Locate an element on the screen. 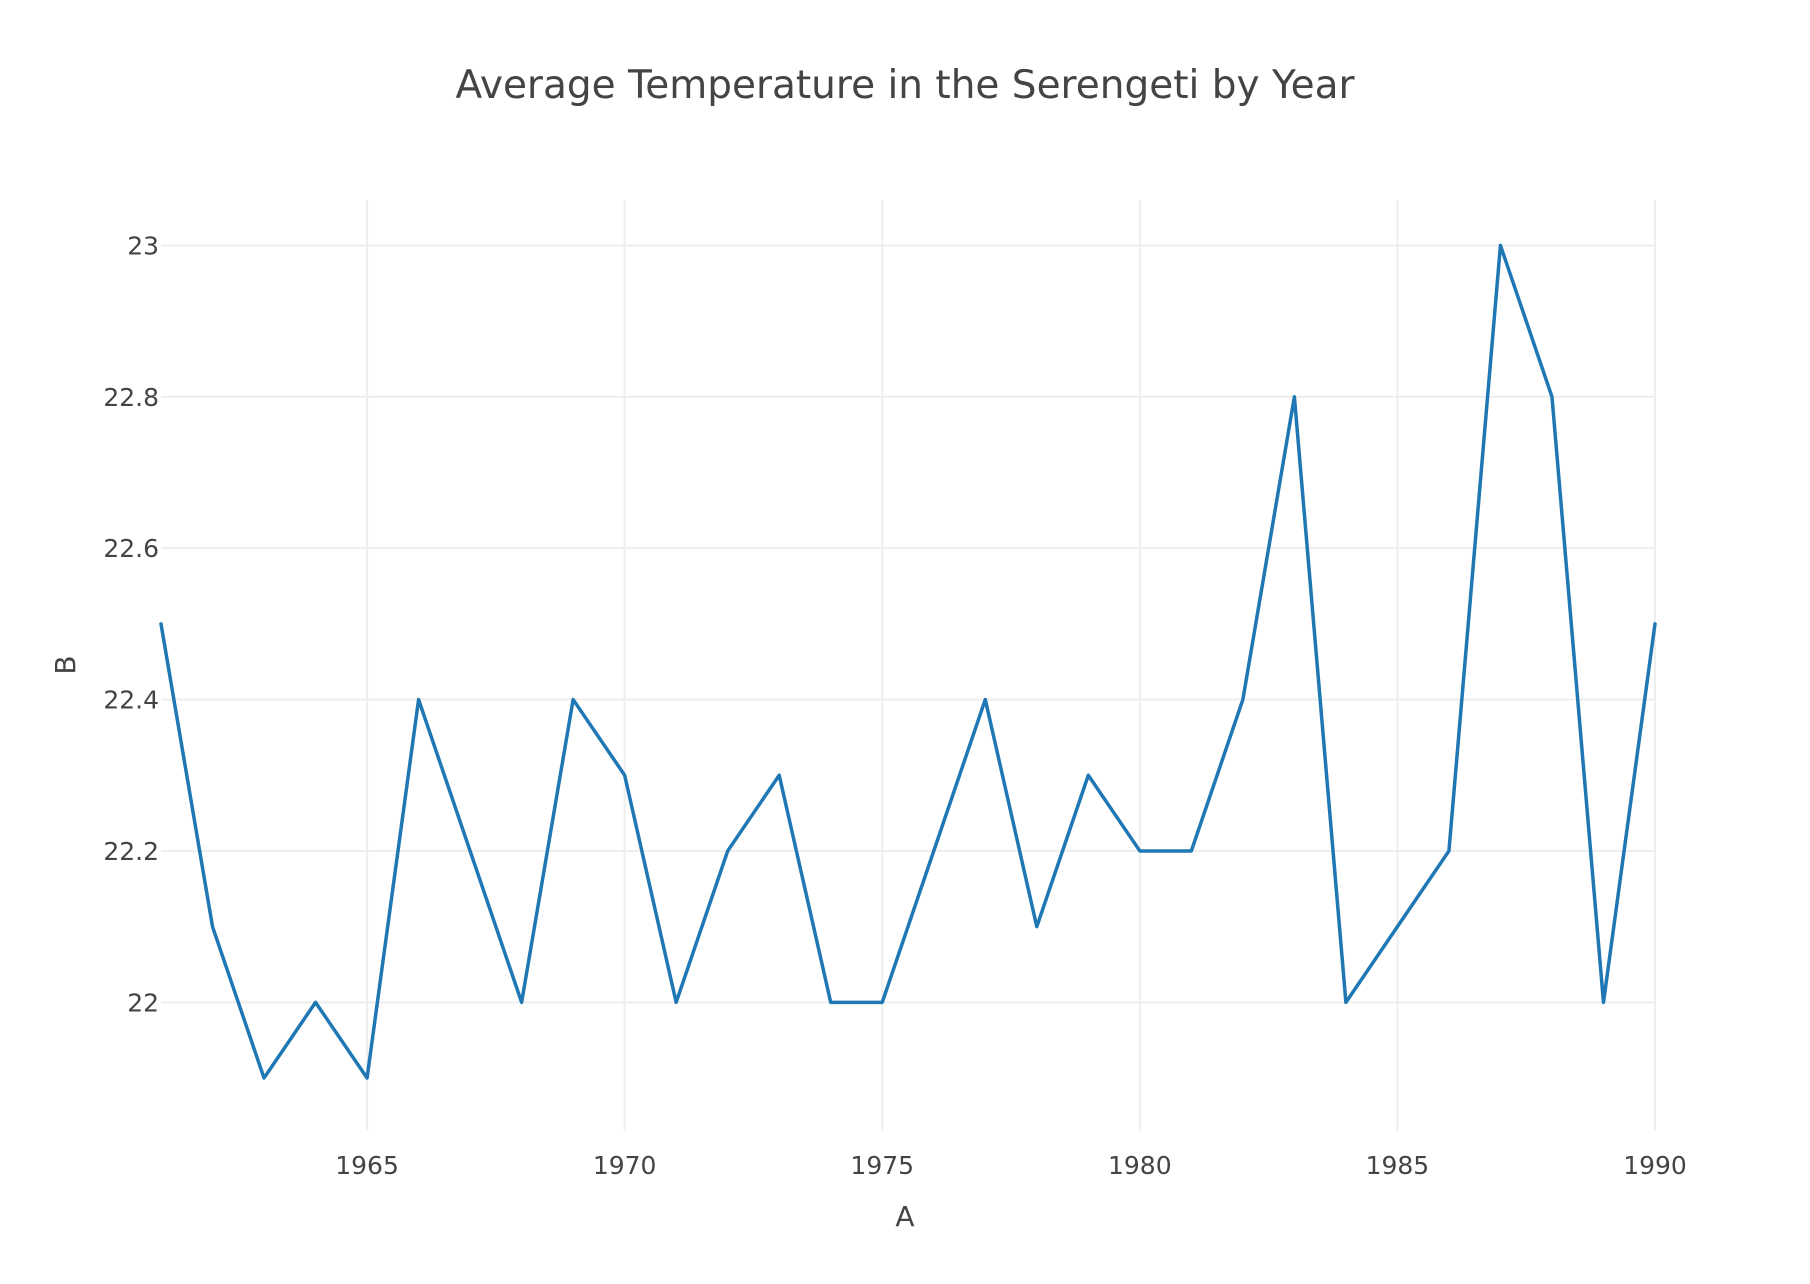 Image resolution: width=1810 pixels, height=1284 pixels. y-axis-ticks: 22 22.2 22.4 22.6 22.8 23 is located at coordinates (131, 624).